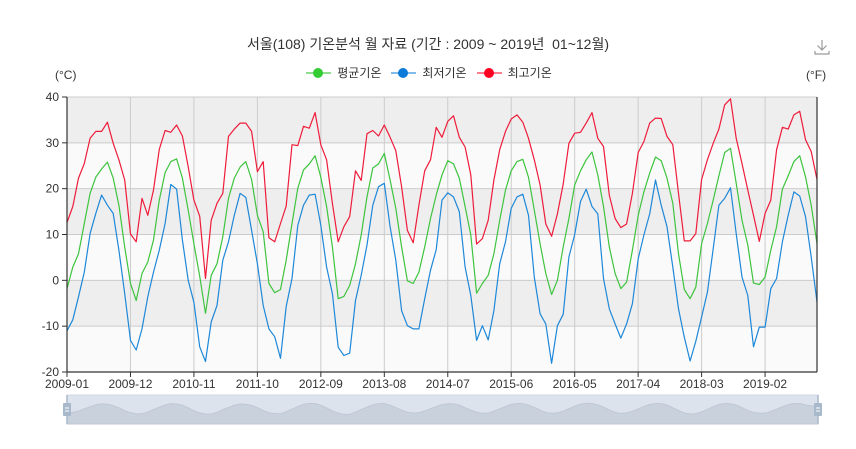 The width and height of the screenshot is (856, 449). What do you see at coordinates (67, 409) in the screenshot?
I see `zoom-handle-left` at bounding box center [67, 409].